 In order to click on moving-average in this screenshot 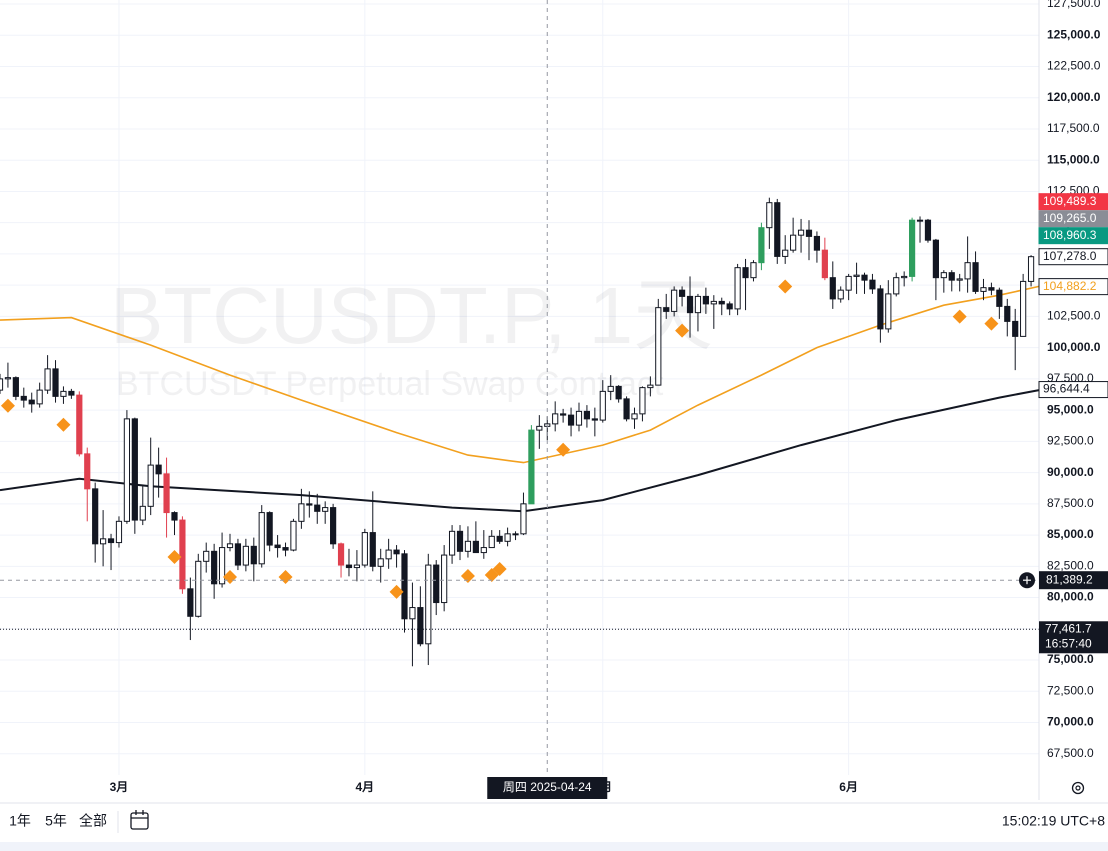, I will do `click(520, 451)`.